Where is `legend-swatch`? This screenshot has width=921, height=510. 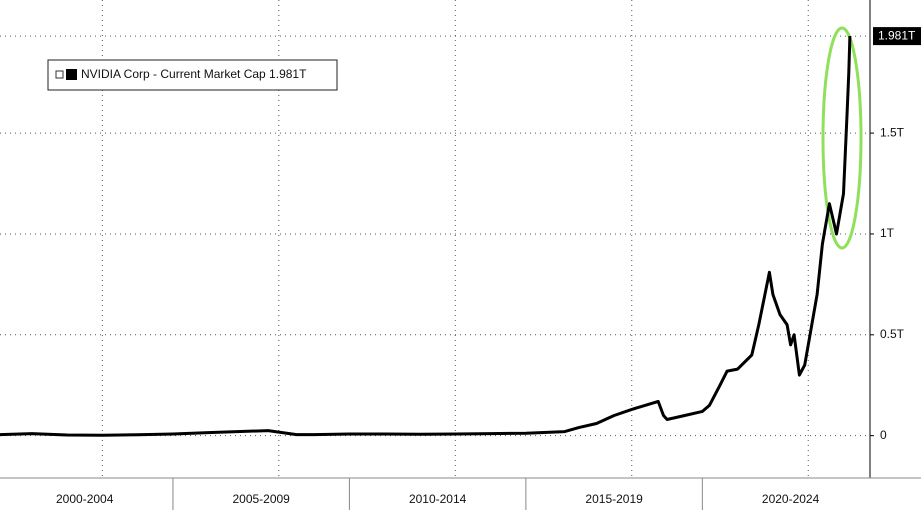
legend-swatch is located at coordinates (71, 74).